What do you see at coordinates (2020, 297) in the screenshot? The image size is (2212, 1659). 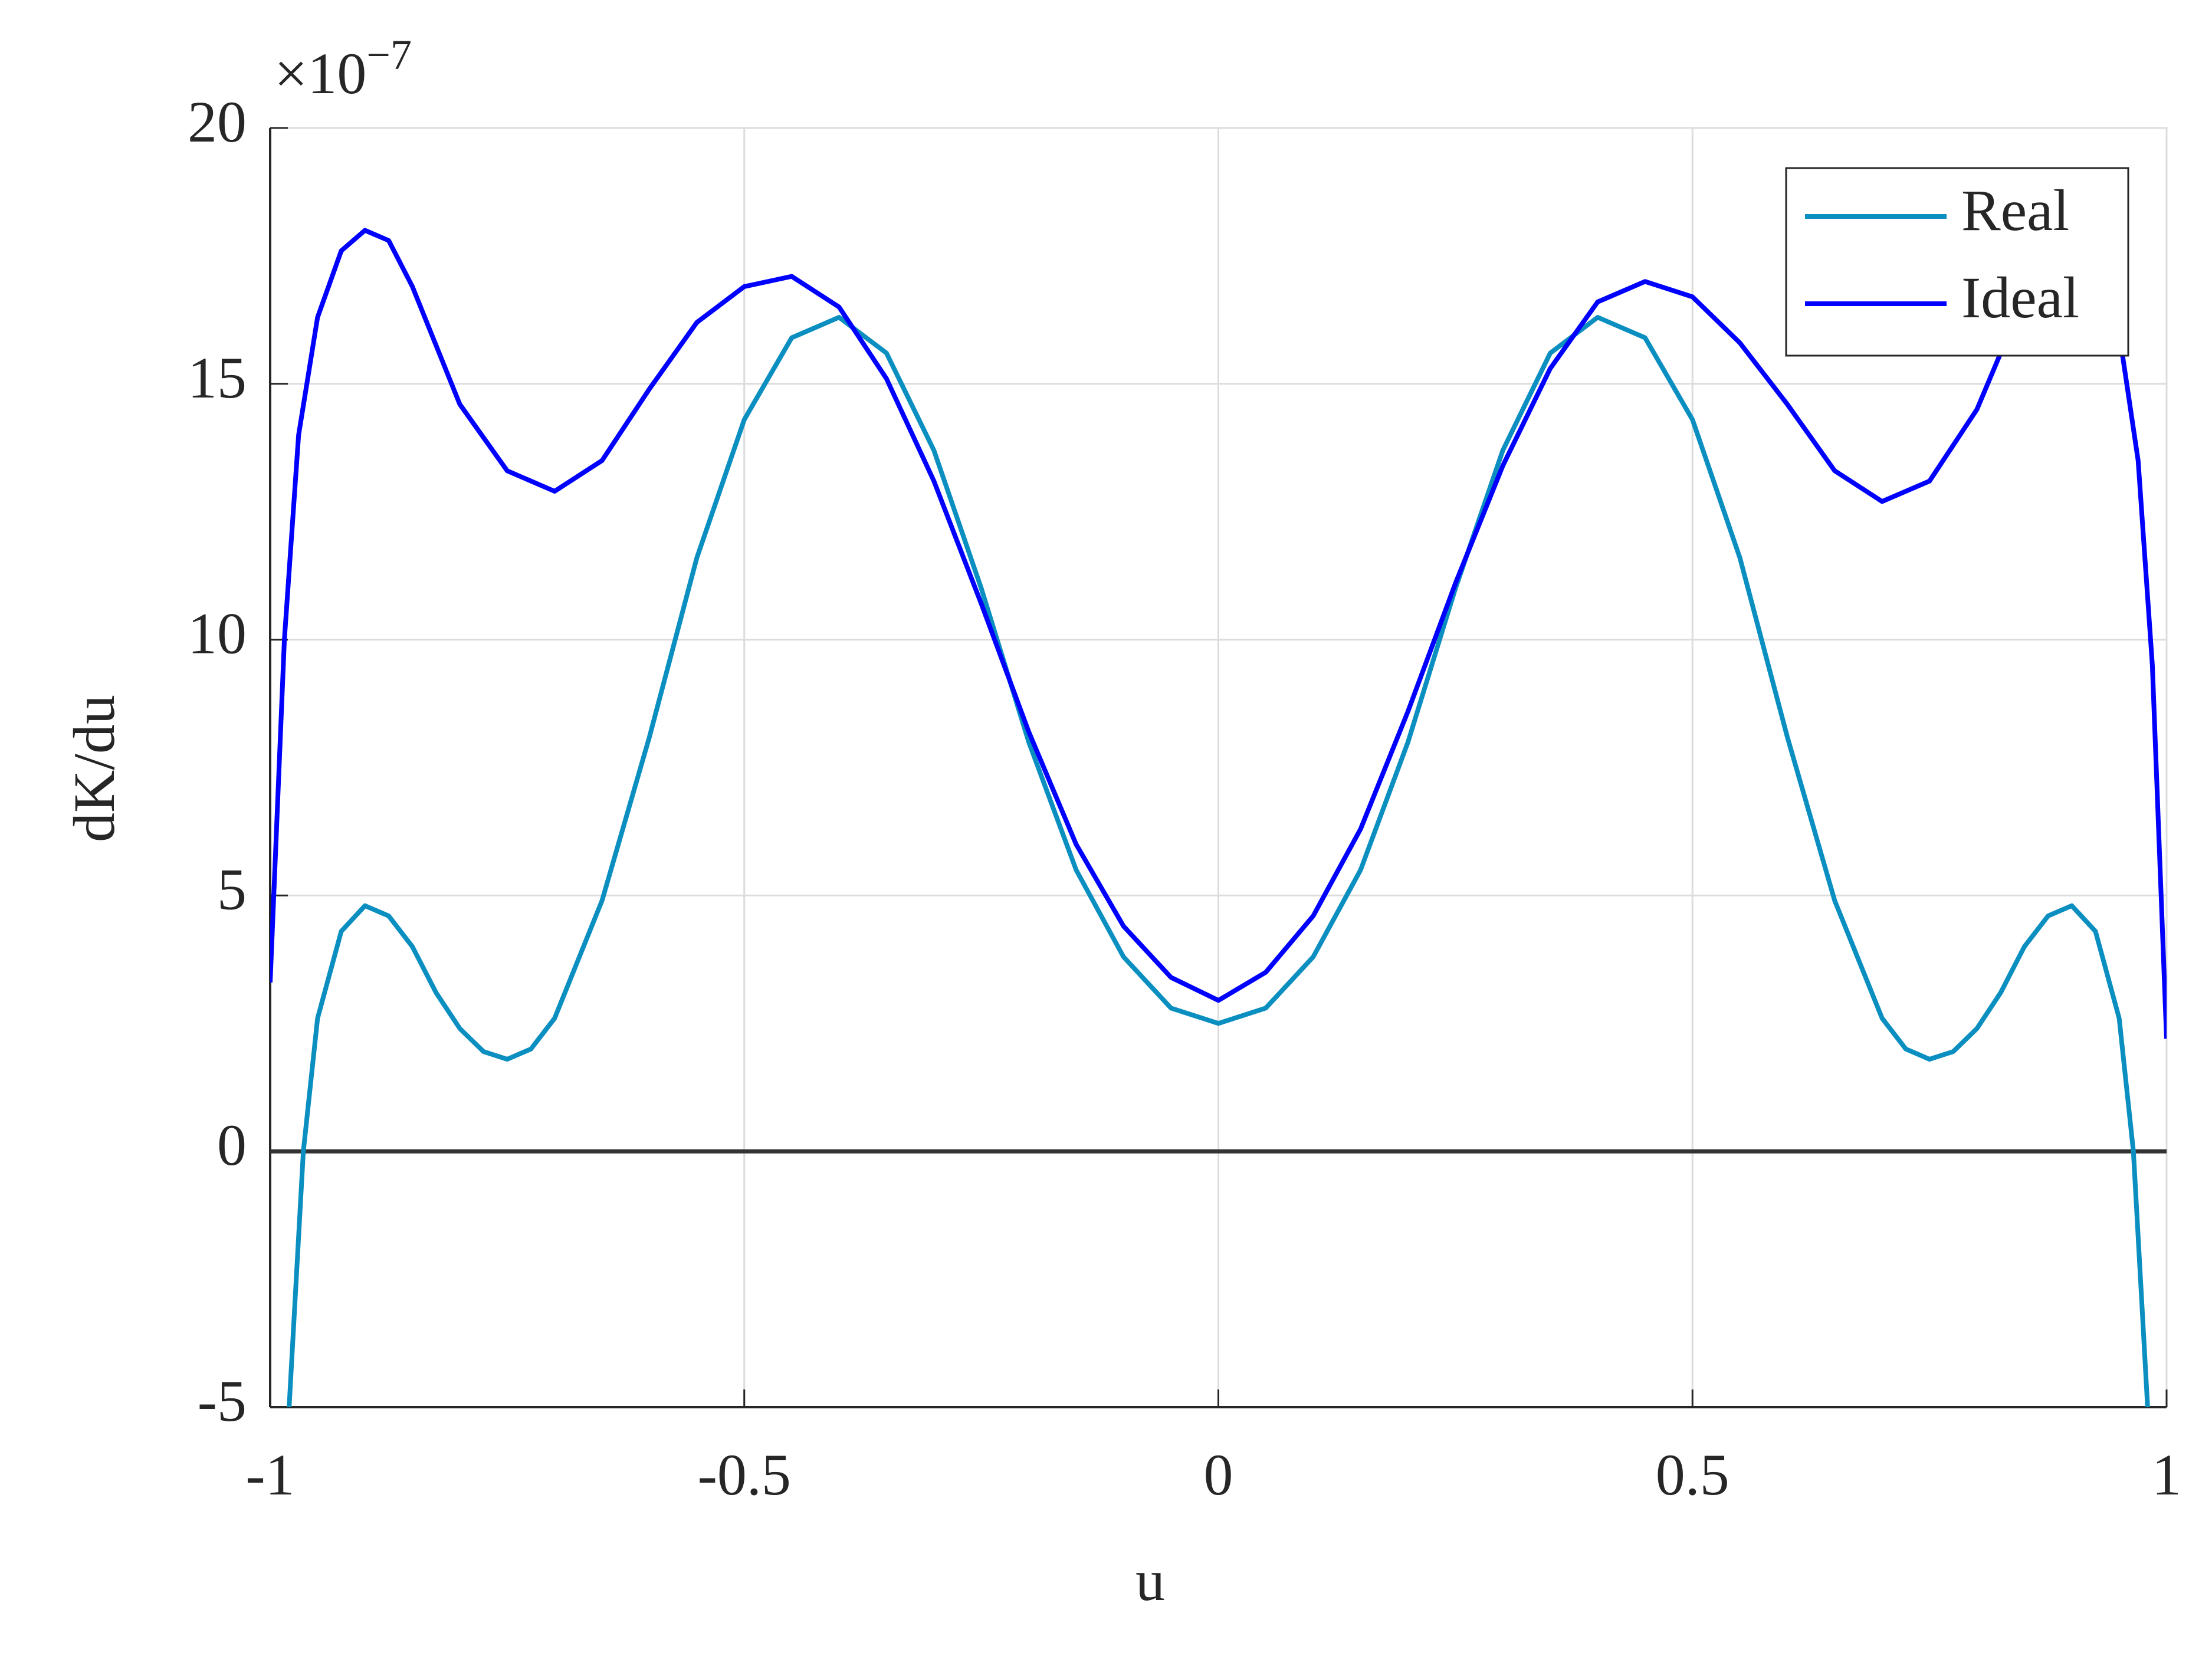 I see `legend-label: Ideal` at bounding box center [2020, 297].